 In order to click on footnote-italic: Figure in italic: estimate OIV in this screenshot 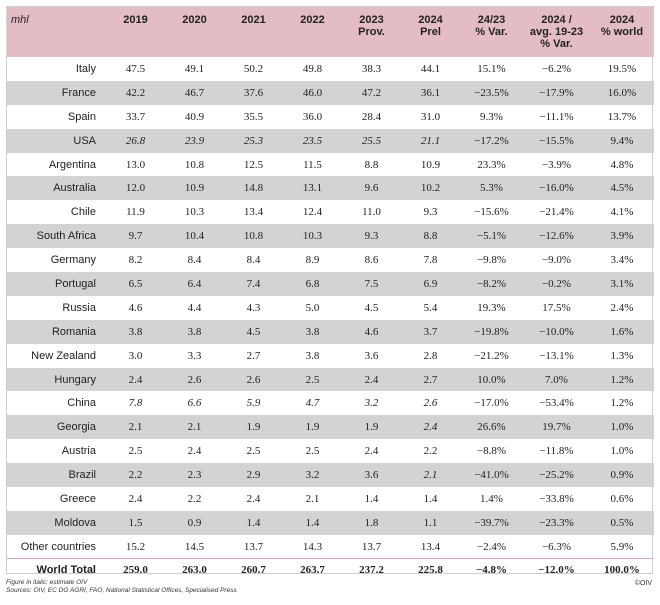, I will do `click(47, 582)`.